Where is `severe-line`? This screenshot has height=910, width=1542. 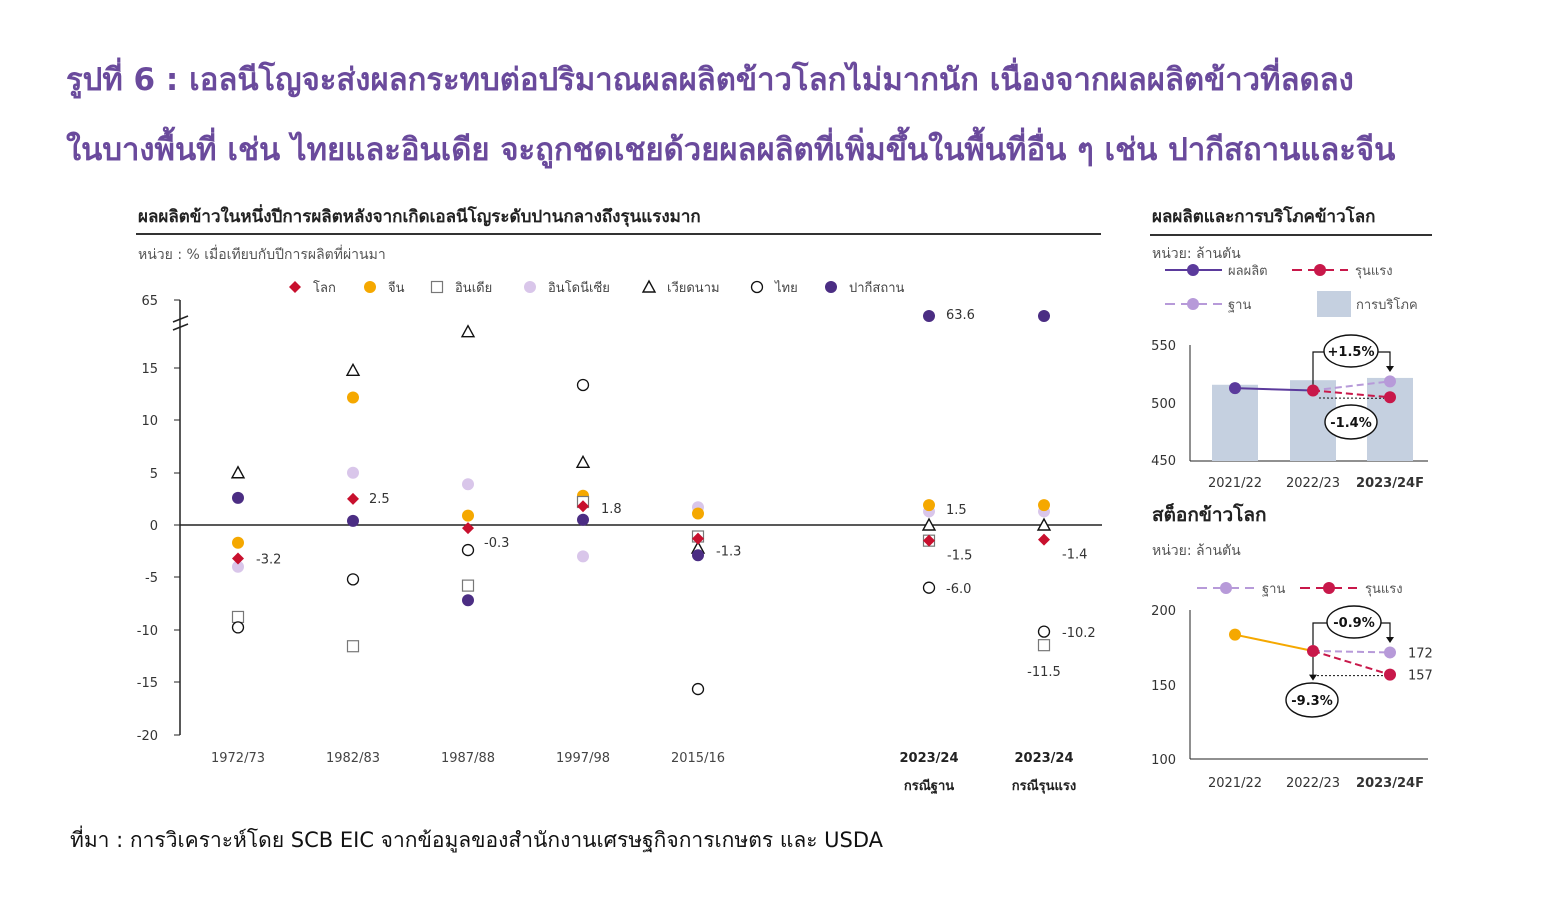
severe-line is located at coordinates (1351, 394).